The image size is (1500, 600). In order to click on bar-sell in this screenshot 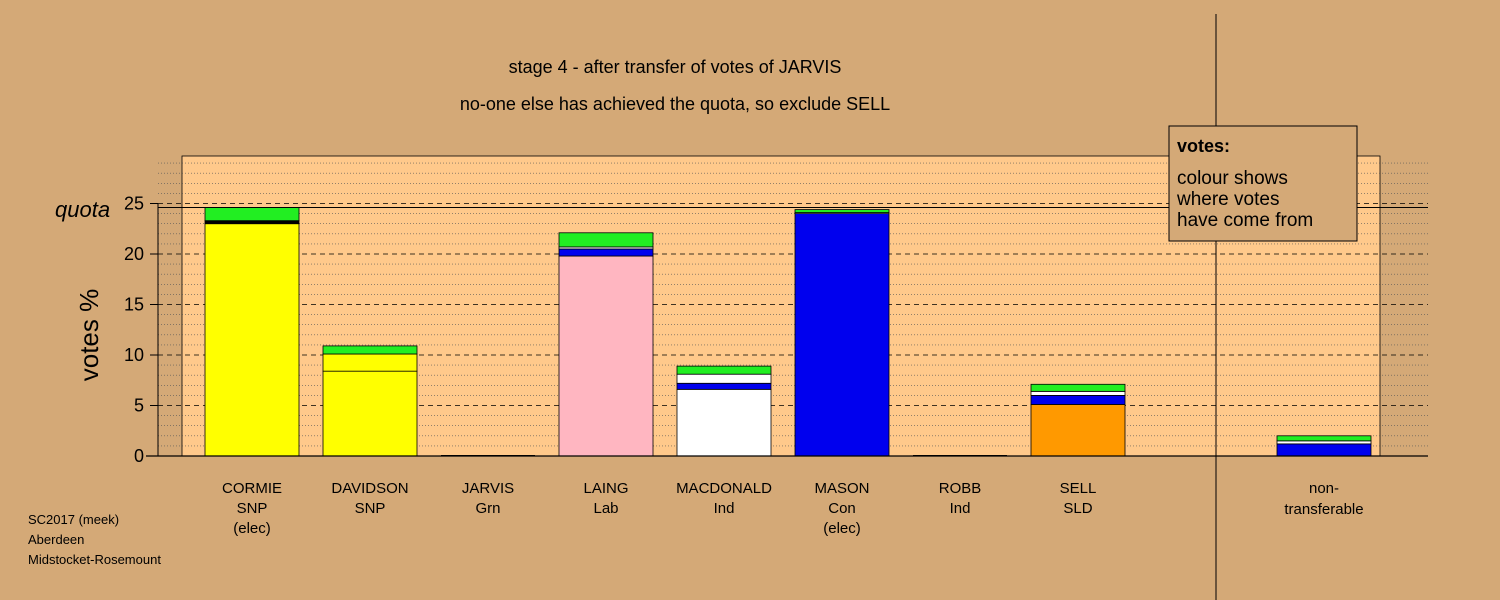, I will do `click(1078, 420)`.